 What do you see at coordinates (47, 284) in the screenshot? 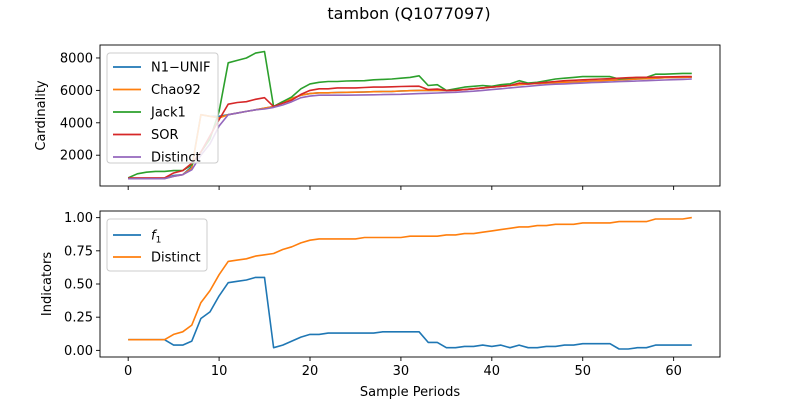
I see `y-axis-label: Indicators` at bounding box center [47, 284].